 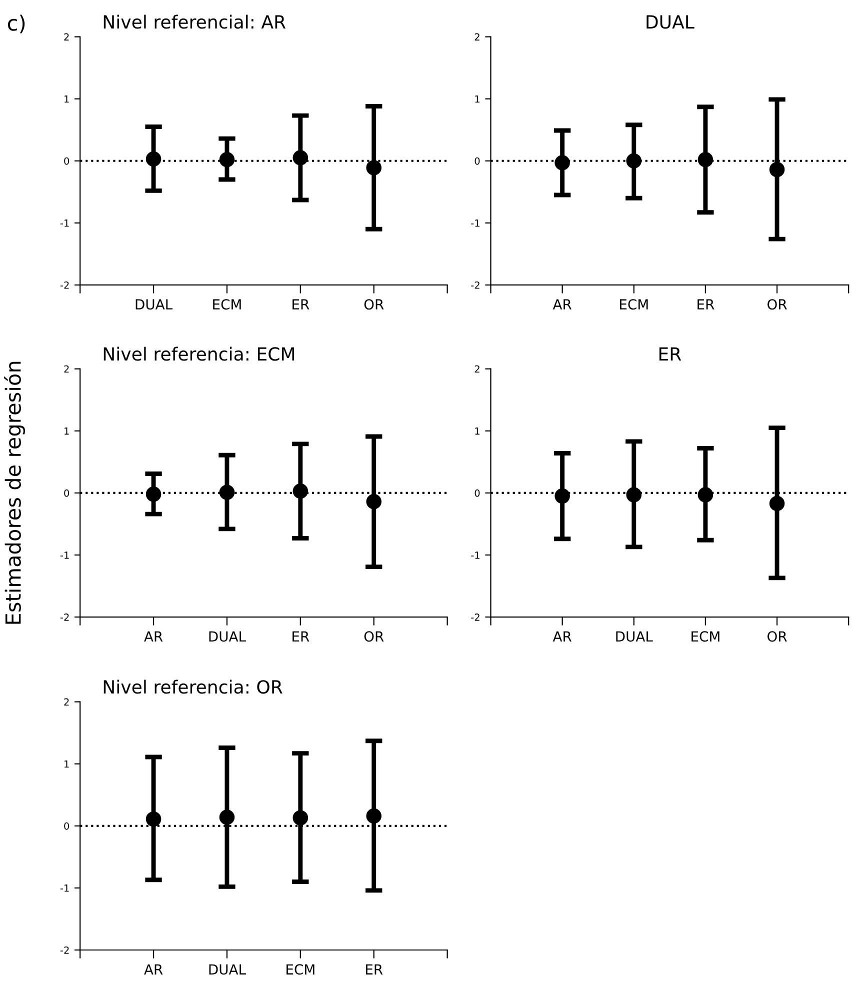 I want to click on chart-title: Nivel referencia: OR, so click(x=193, y=687).